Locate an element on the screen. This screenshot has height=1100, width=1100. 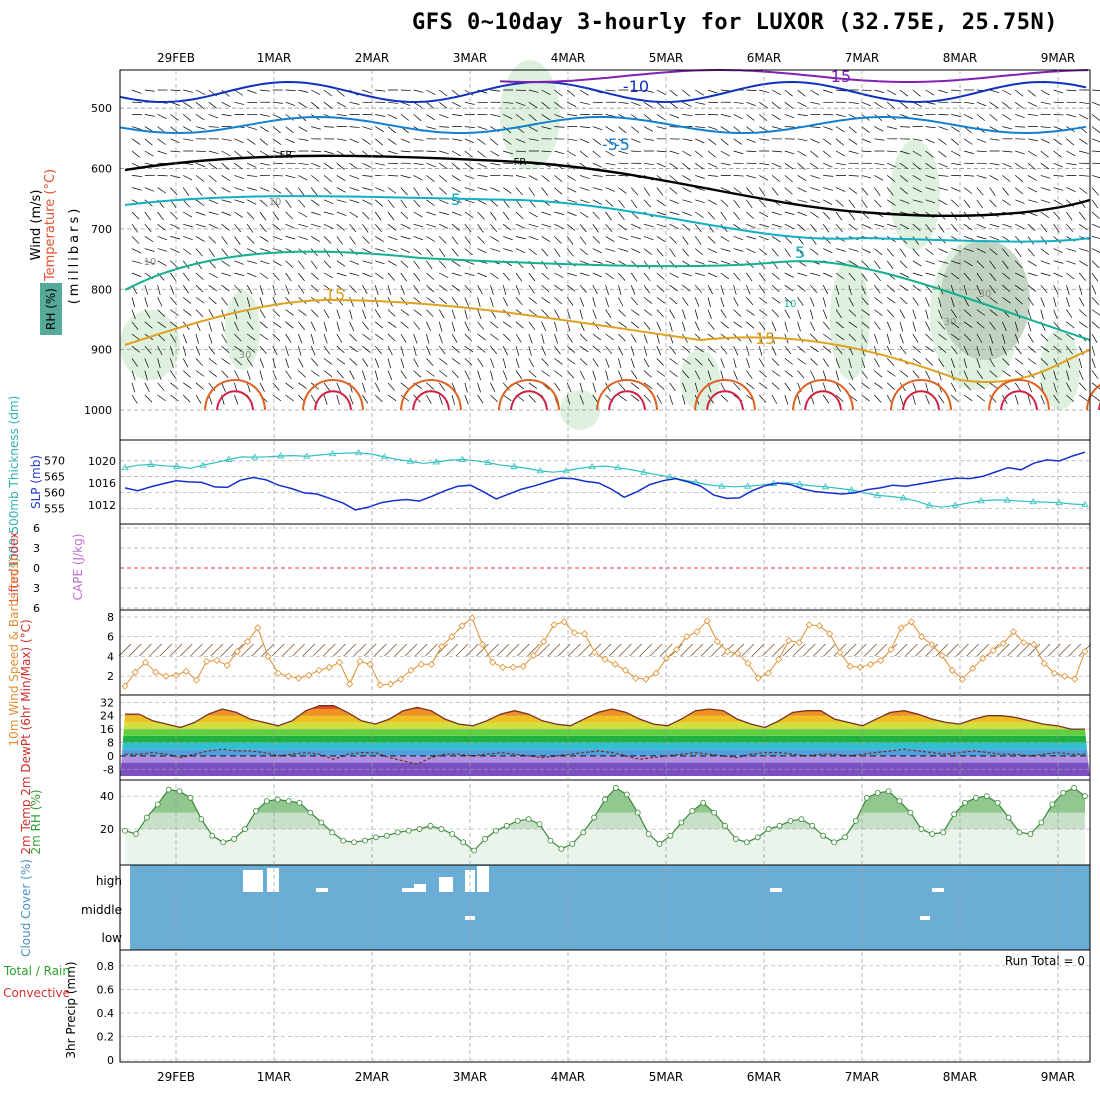
y-tick-label: 700 is located at coordinates (101, 229).